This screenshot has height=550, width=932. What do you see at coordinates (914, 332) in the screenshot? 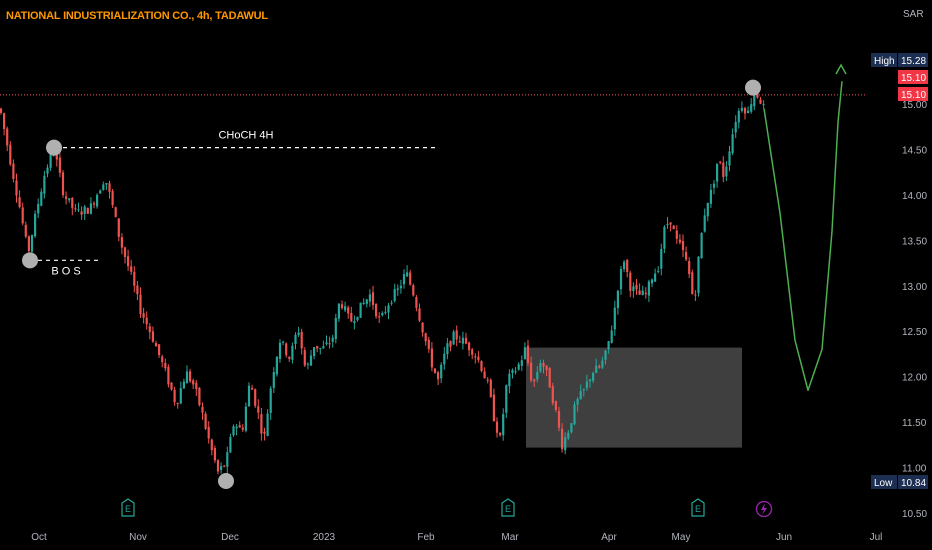
I see `y-tick-label: 12.50` at bounding box center [914, 332].